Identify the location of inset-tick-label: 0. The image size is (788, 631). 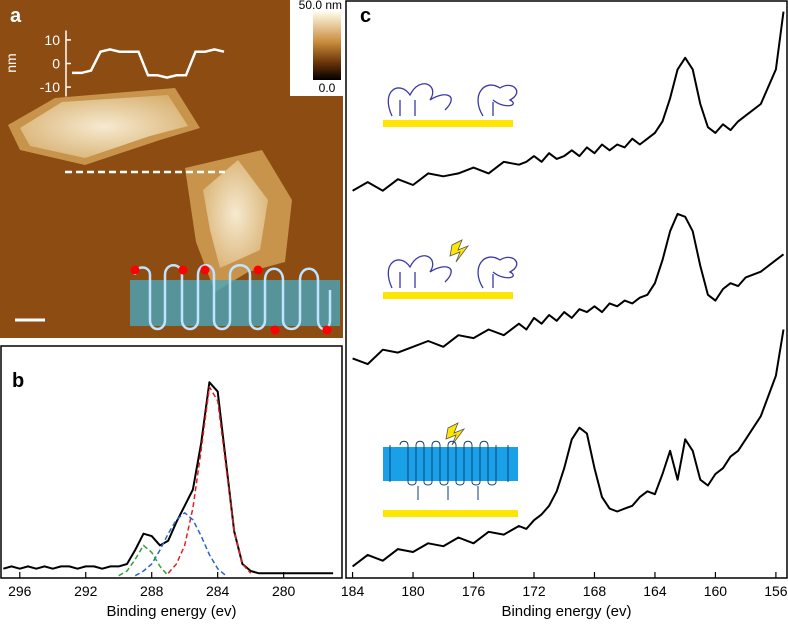
(56, 64).